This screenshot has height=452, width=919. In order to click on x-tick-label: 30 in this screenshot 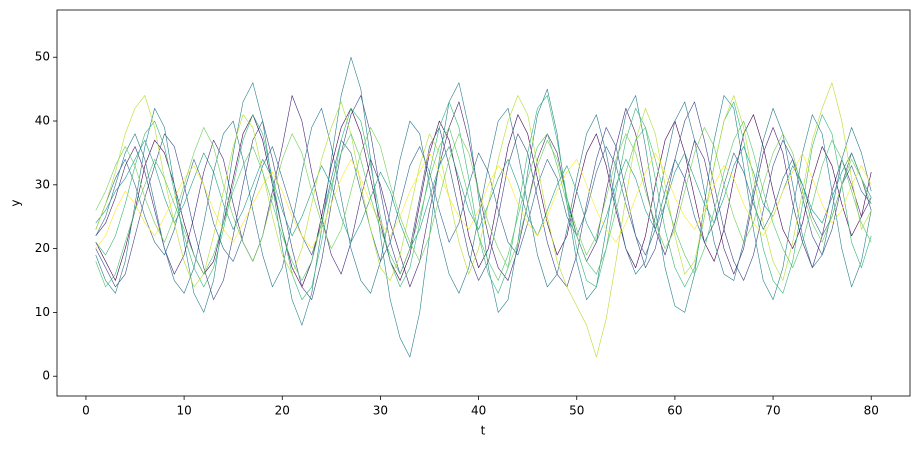, I will do `click(380, 411)`.